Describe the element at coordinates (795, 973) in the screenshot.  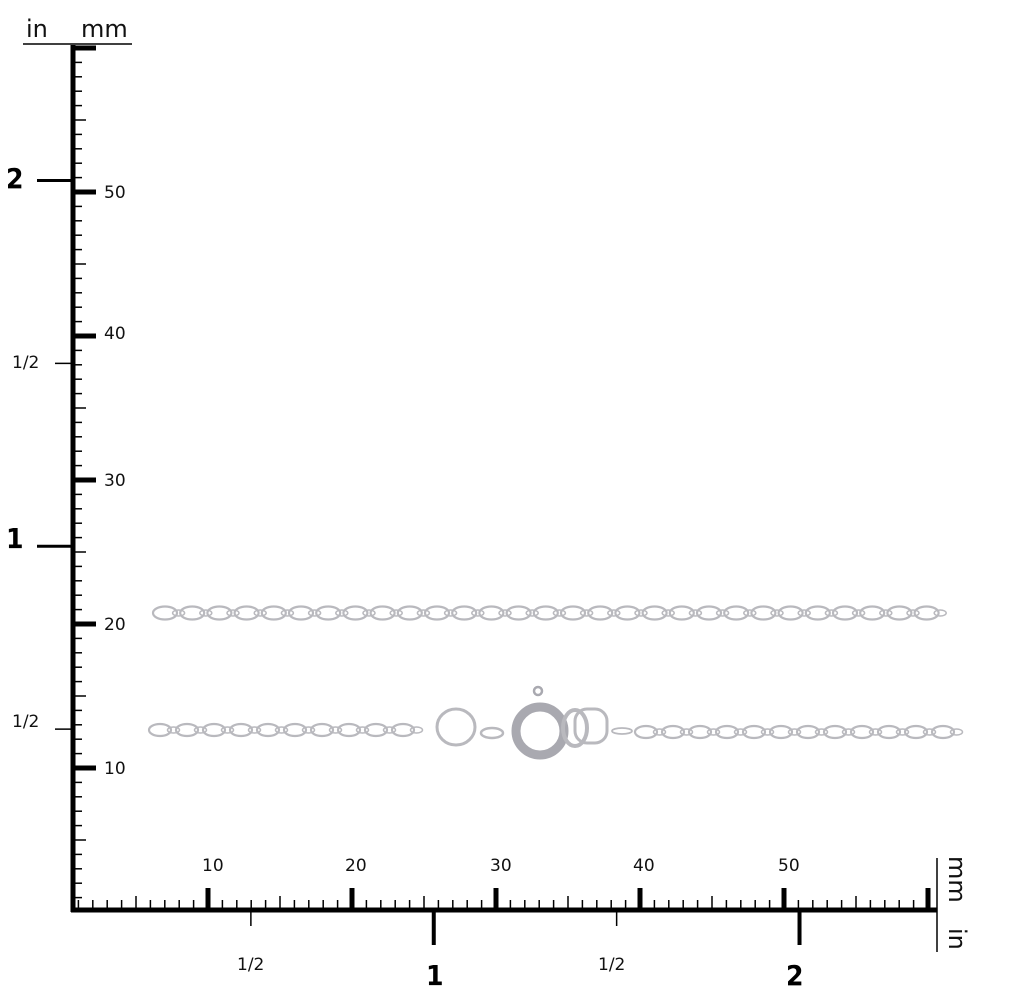
I see `h-in-label-2: 2` at that location.